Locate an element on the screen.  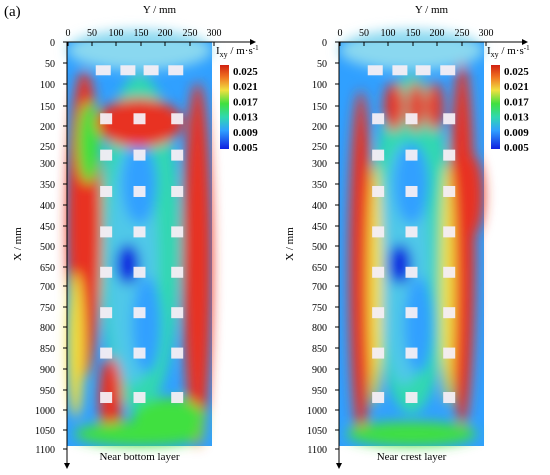
panel-caption: Near bottom layer is located at coordinates (139, 457).